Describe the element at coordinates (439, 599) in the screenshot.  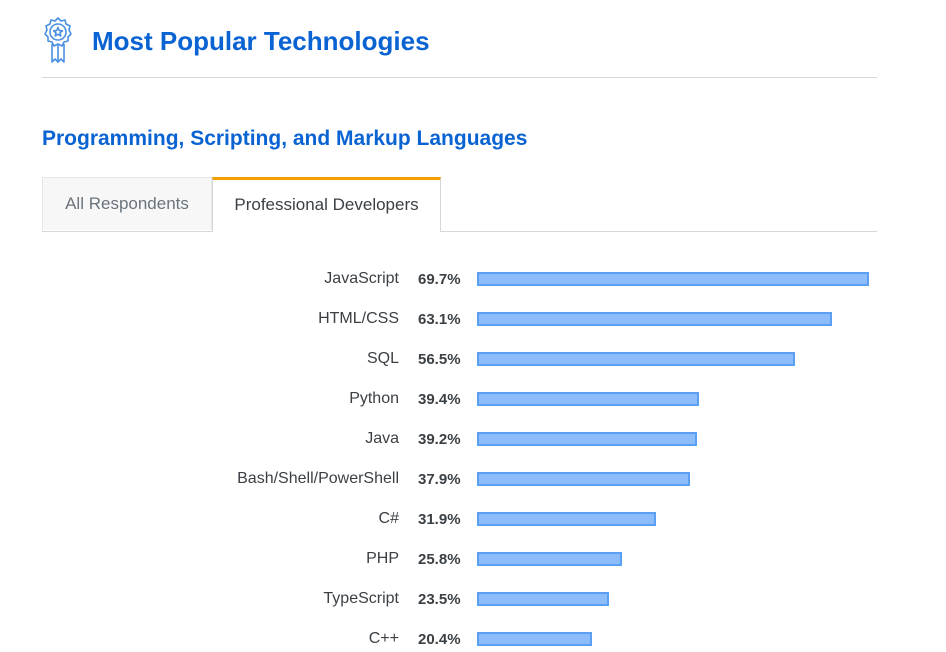
I see `bar-value-label: 23.5%` at that location.